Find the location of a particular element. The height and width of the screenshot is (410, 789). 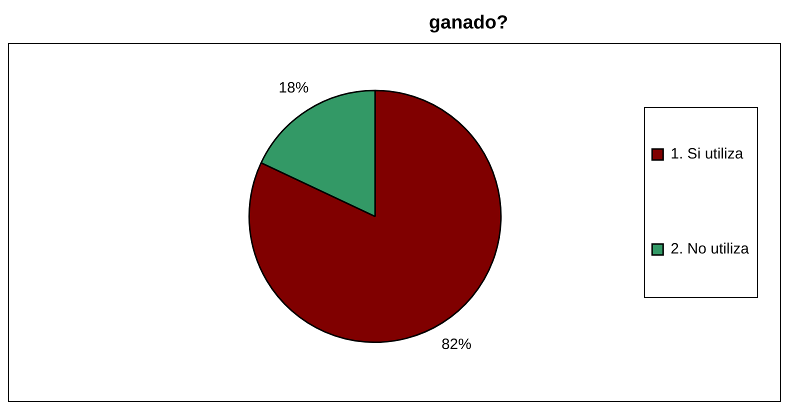

data-label: 18% is located at coordinates (293, 87).